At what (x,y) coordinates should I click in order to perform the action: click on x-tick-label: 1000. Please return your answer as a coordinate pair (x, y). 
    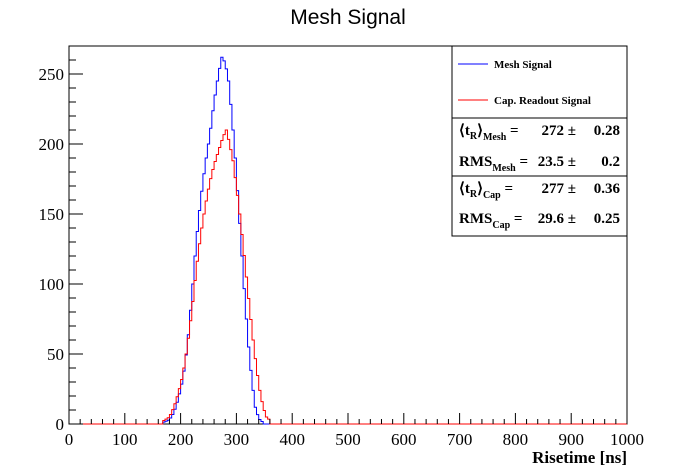
    Looking at the image, I should click on (627, 439).